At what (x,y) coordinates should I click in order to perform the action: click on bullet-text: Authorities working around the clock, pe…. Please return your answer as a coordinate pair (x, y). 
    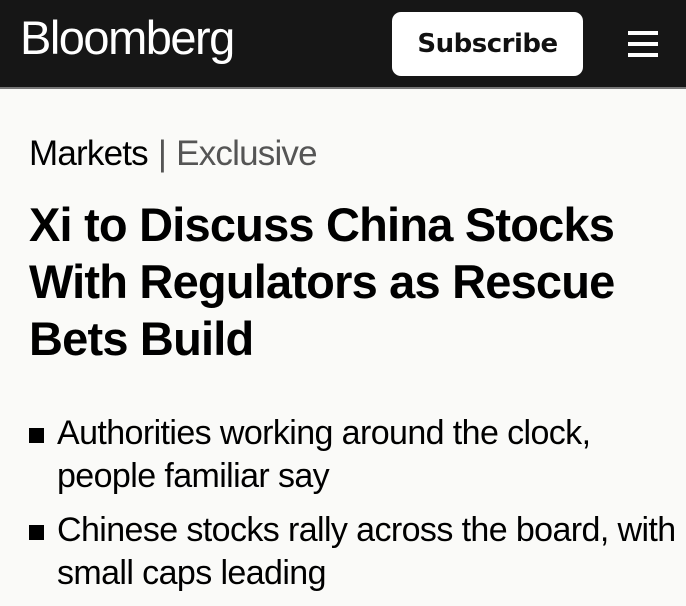
    Looking at the image, I should click on (324, 454).